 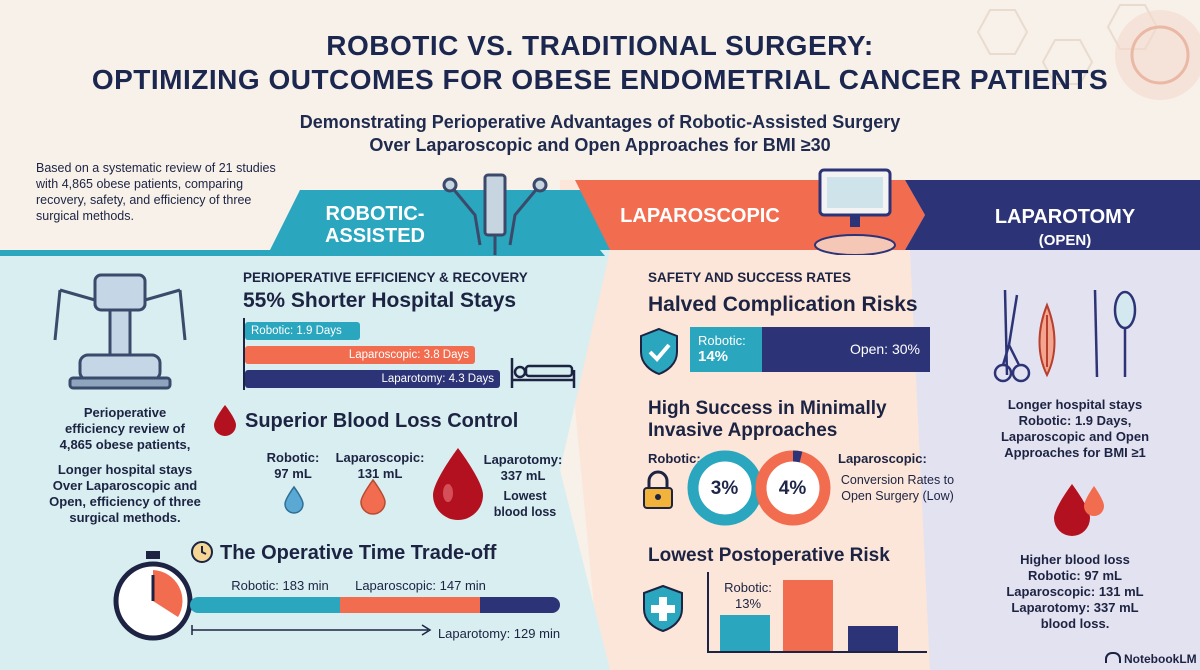 What do you see at coordinates (817, 652) in the screenshot?
I see `postop-axis-x` at bounding box center [817, 652].